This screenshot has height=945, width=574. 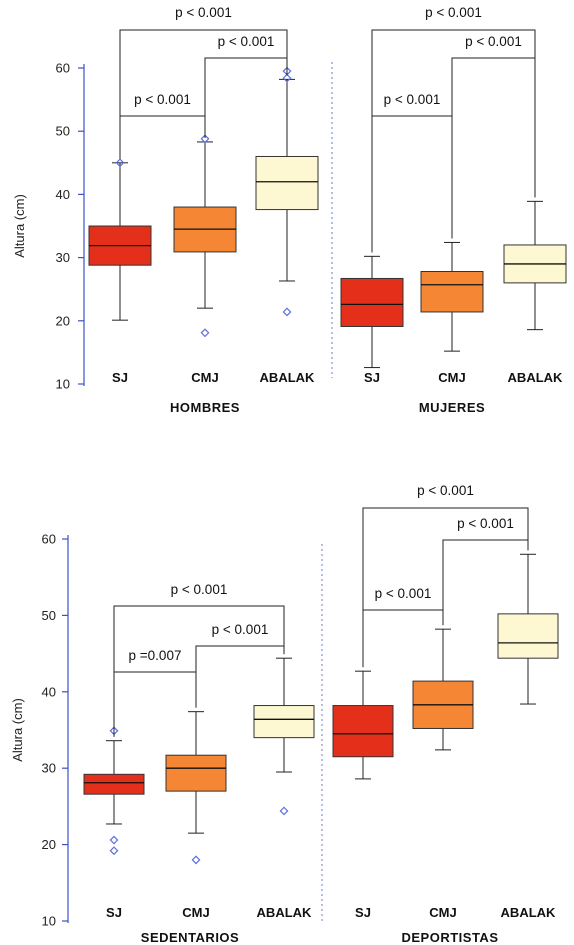 I want to click on group-label: SEDENTARIOS, so click(x=190, y=937).